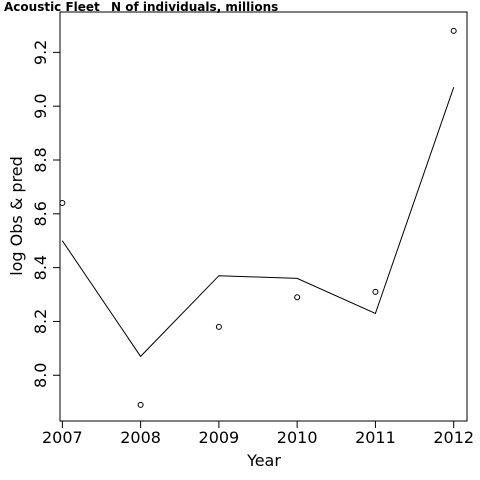 This screenshot has height=480, width=480. What do you see at coordinates (453, 437) in the screenshot?
I see `x-tick-label: 2012` at bounding box center [453, 437].